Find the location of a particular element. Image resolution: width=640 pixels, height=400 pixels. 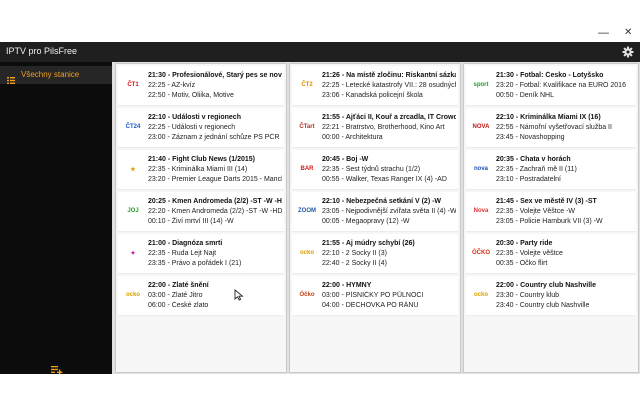

sidebar-item-all-stations: Všechny stanice is located at coordinates (56, 75).